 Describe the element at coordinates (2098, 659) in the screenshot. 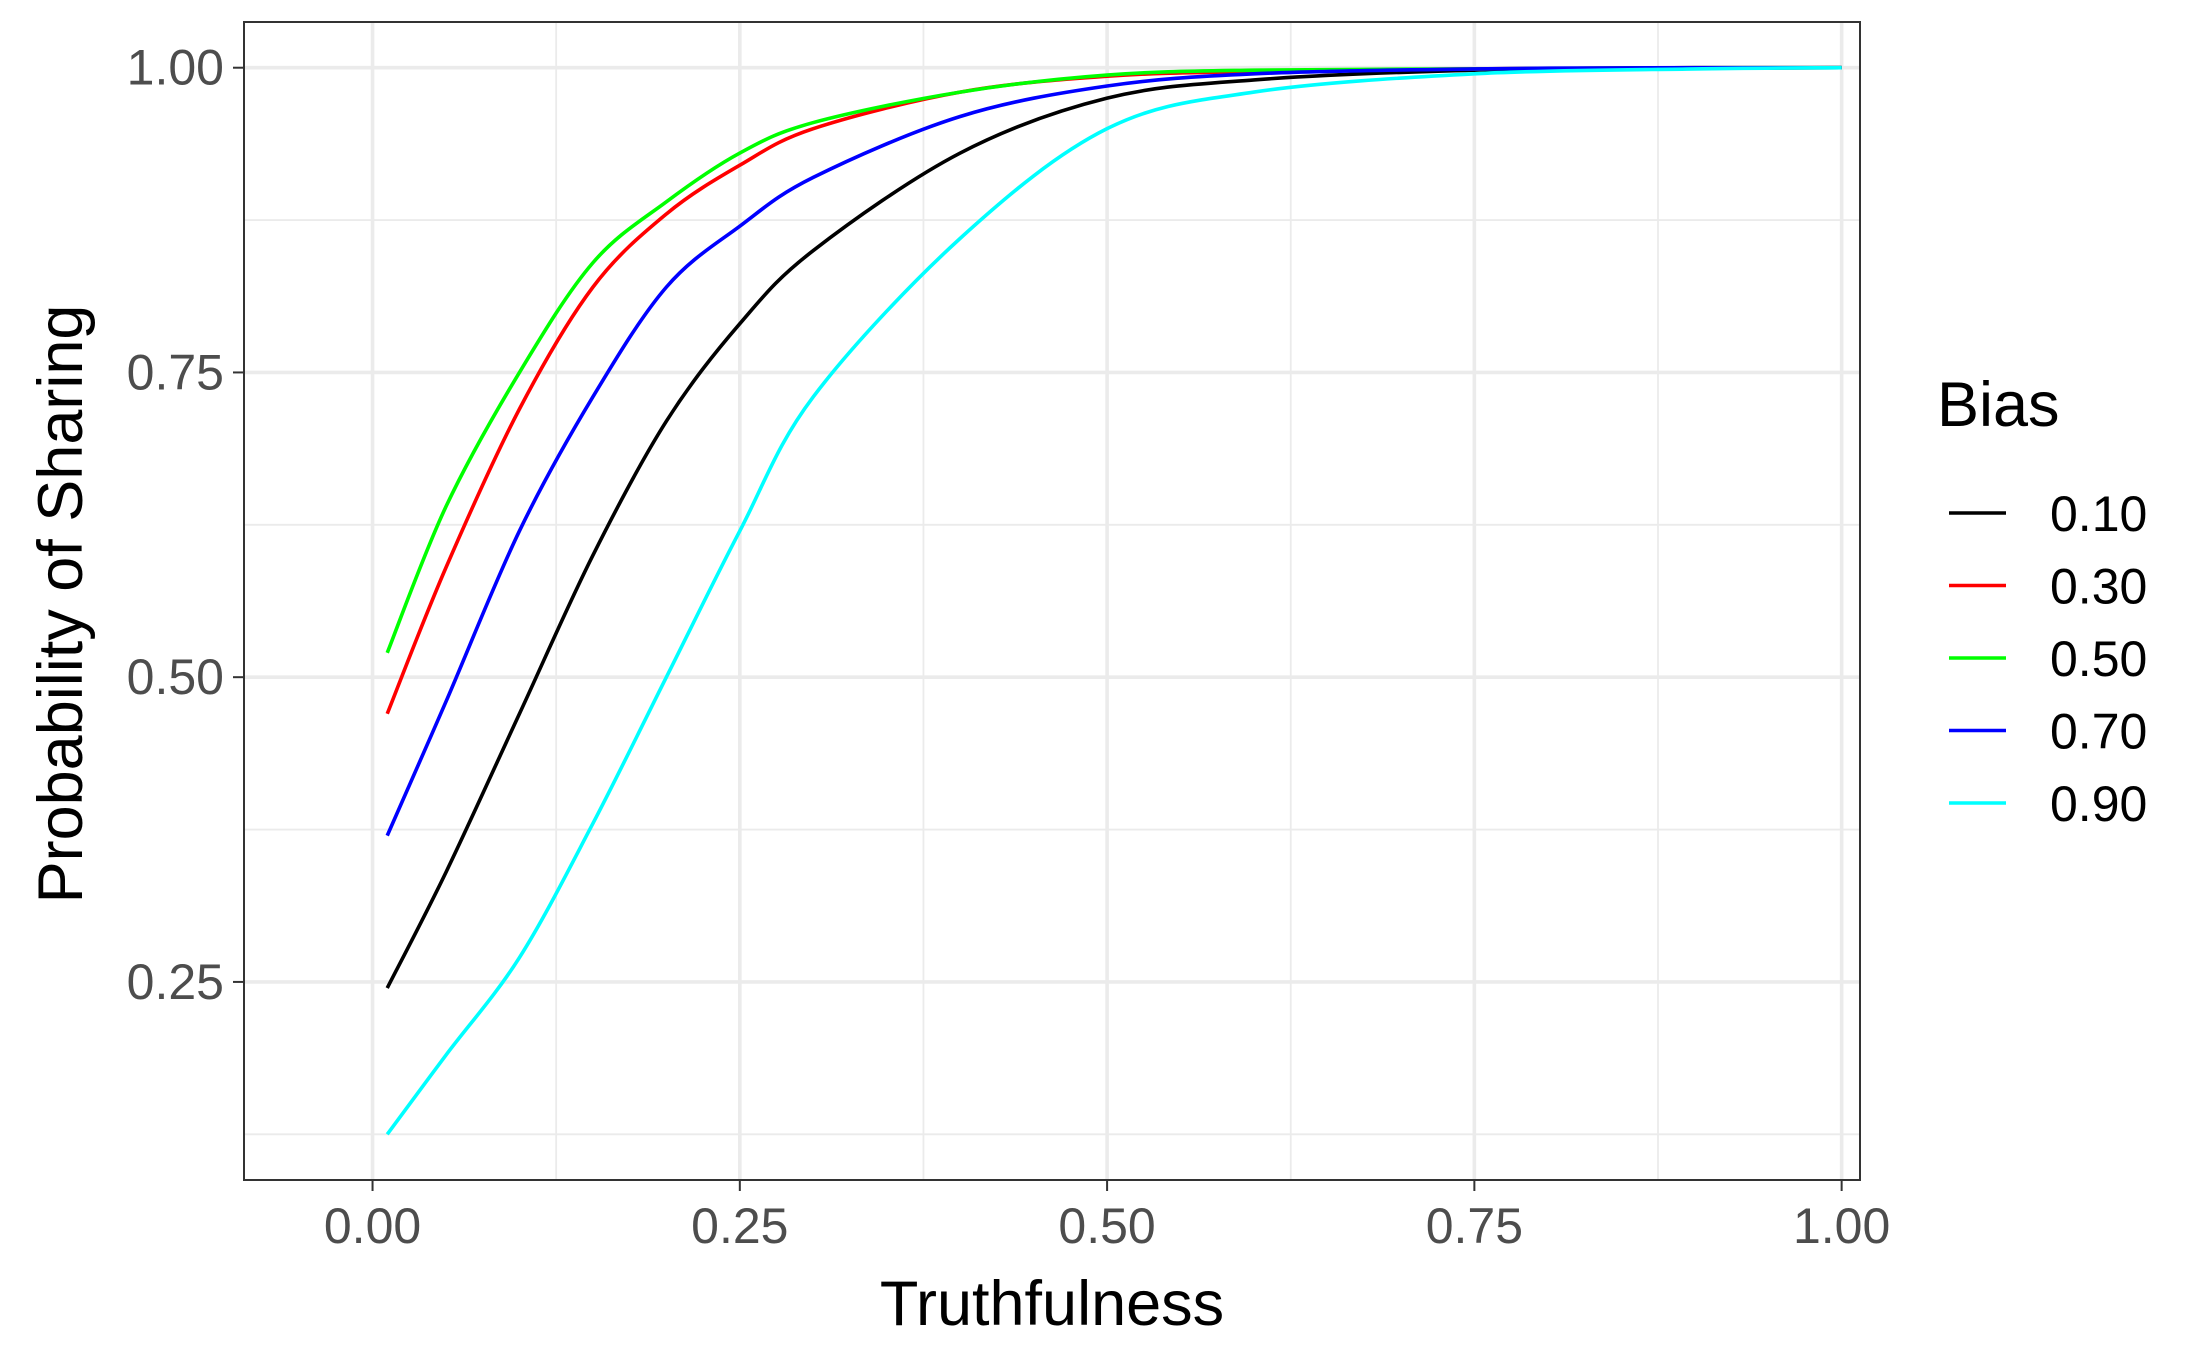

I see `legend-label-0-50: 0.50` at that location.